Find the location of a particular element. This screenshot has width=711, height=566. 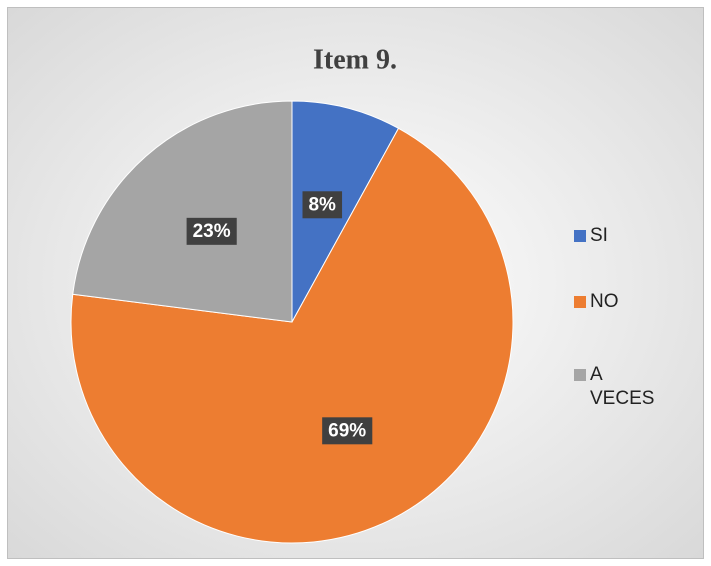

data-label: 8% is located at coordinates (322, 204).